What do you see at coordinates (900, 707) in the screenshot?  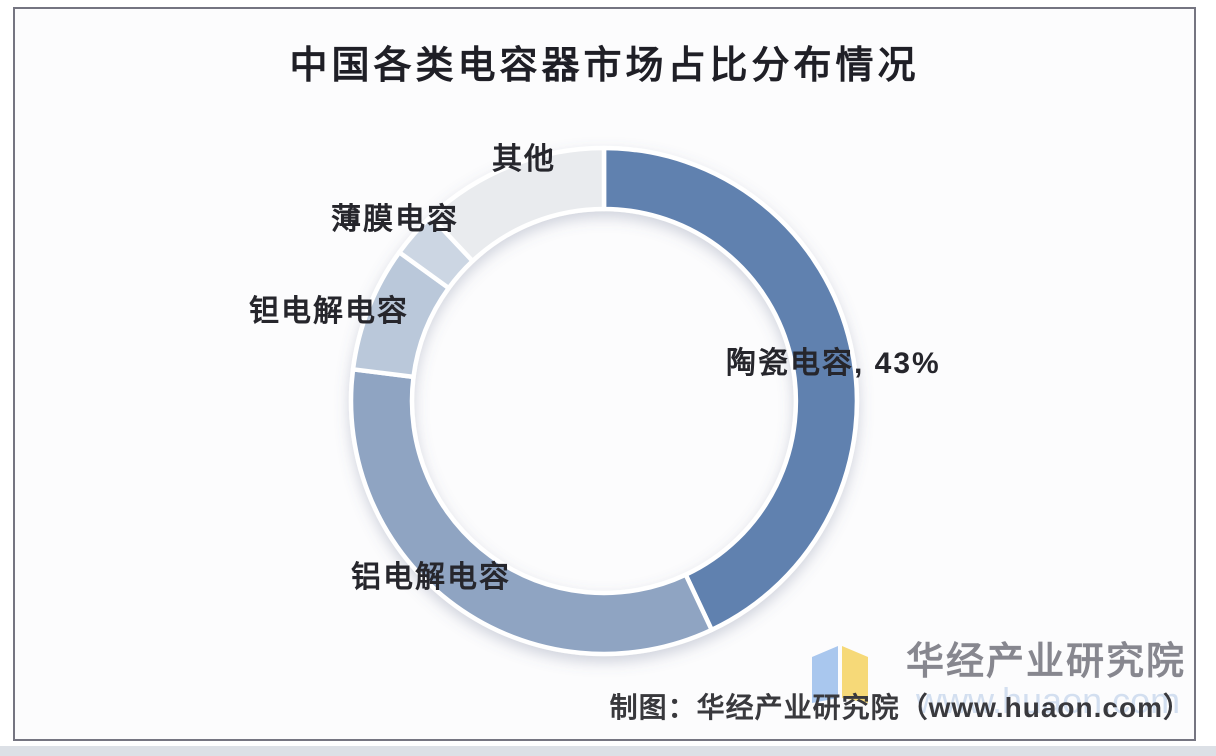 I see `source-caption: 制图：华经产业研究院（www.huaon.com）` at bounding box center [900, 707].